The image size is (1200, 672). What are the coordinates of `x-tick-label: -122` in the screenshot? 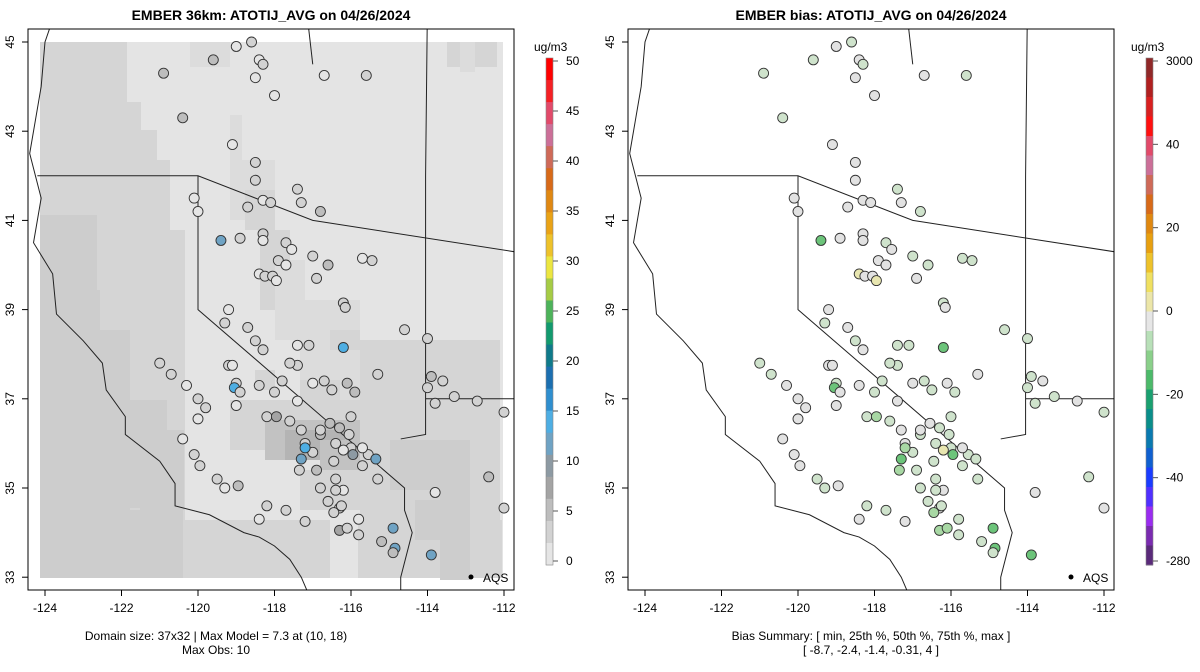 It's located at (121, 608).